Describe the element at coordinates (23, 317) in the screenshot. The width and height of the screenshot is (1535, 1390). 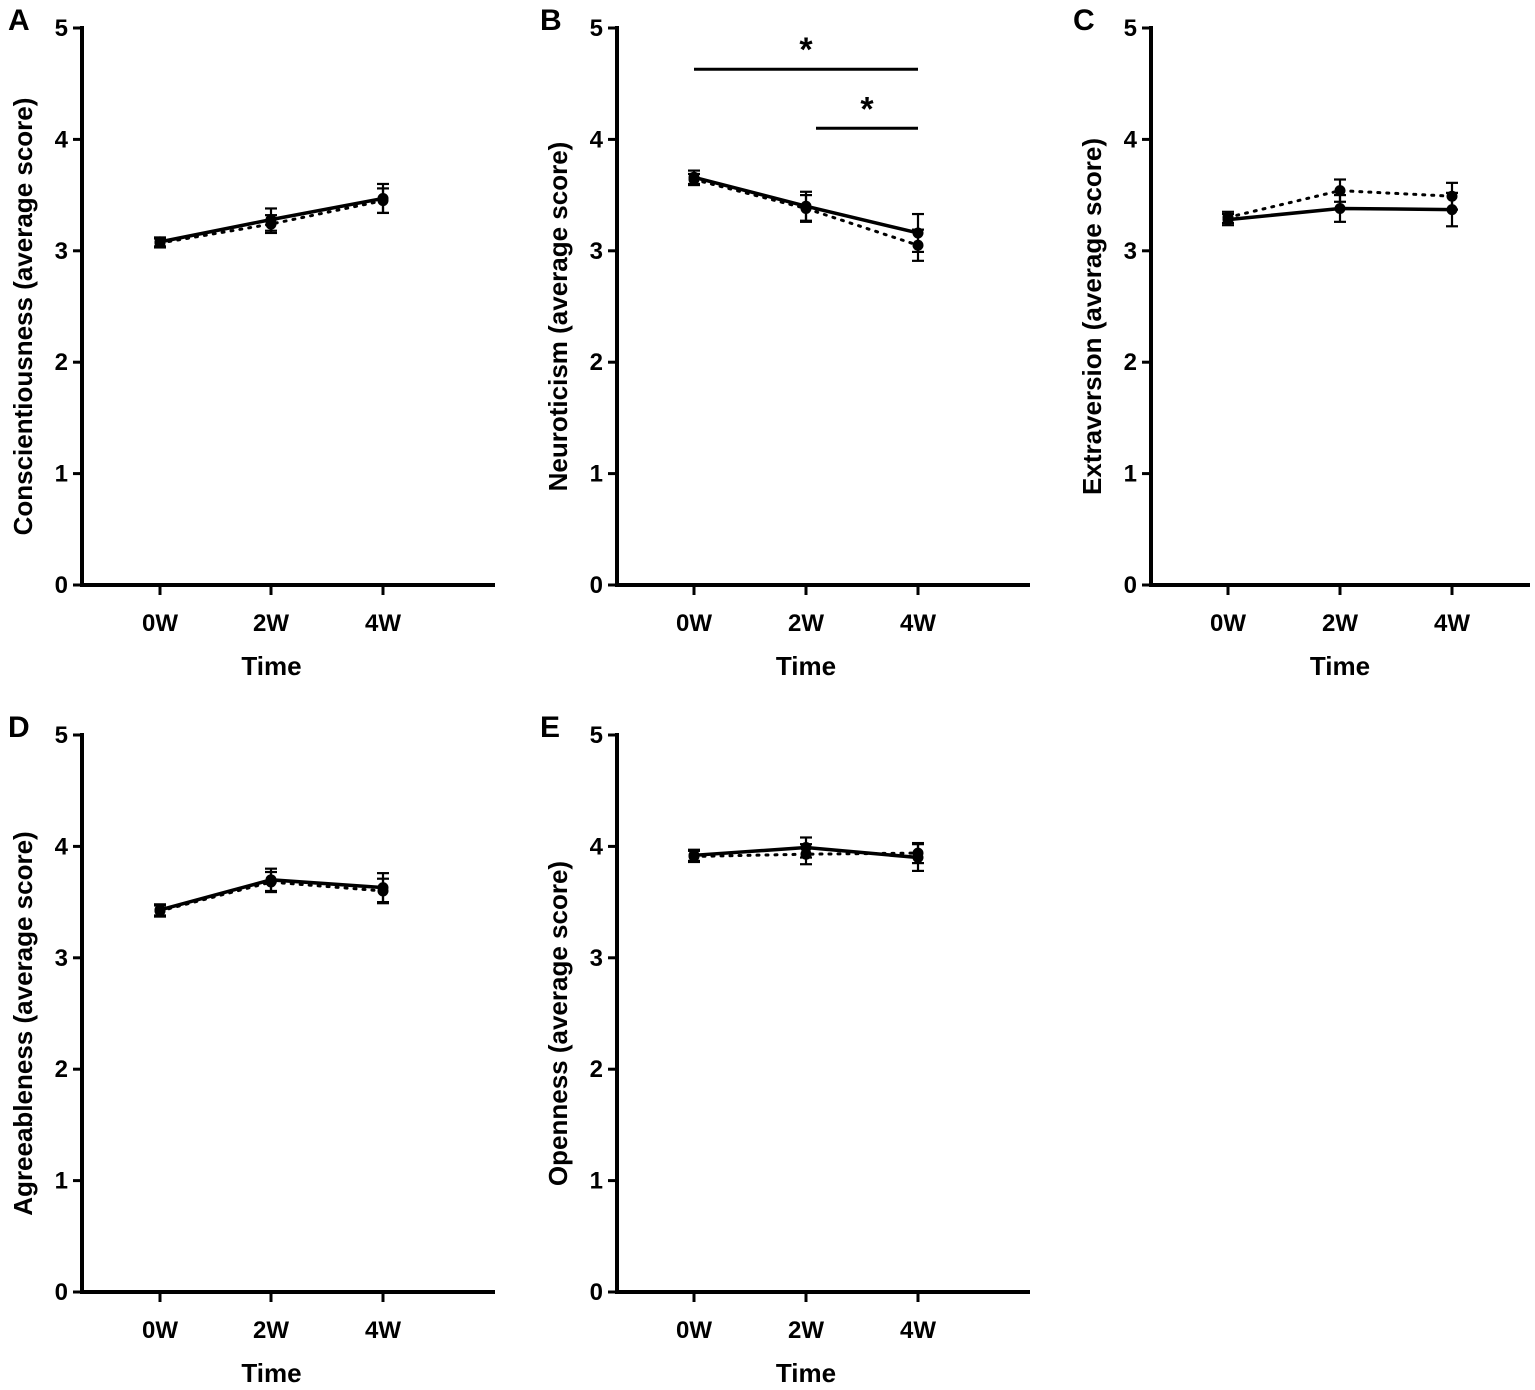
I see `y-axis-title: Conscientiousness (average score)` at that location.